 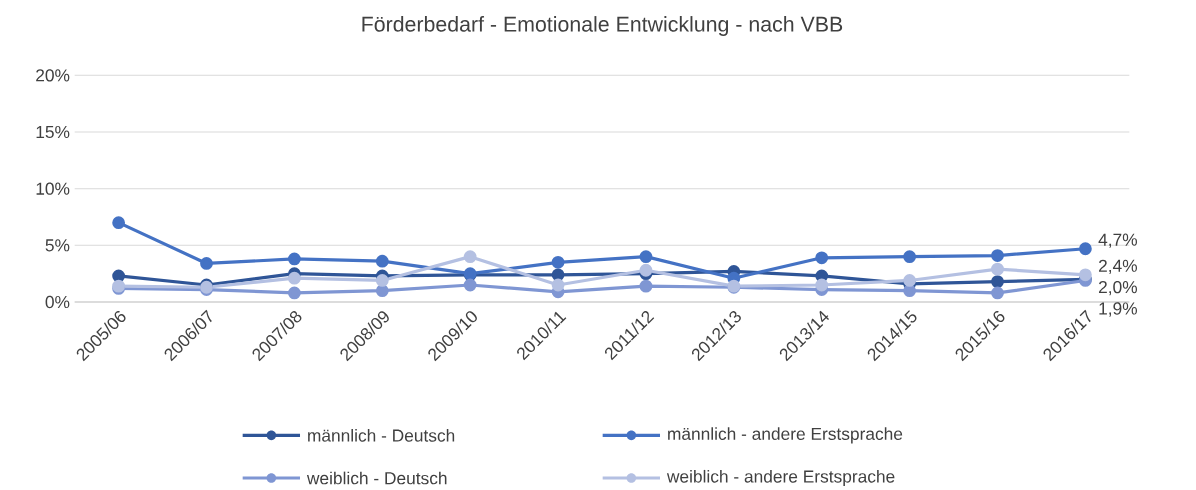 I want to click on data-label: 4,7%, so click(x=1118, y=240).